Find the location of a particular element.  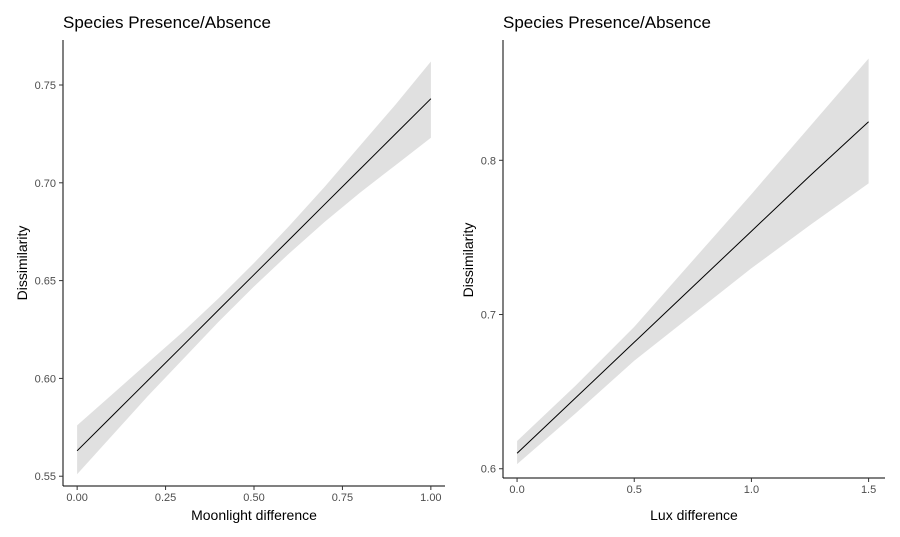

lux-x-tick-label: 0.5 is located at coordinates (634, 490).